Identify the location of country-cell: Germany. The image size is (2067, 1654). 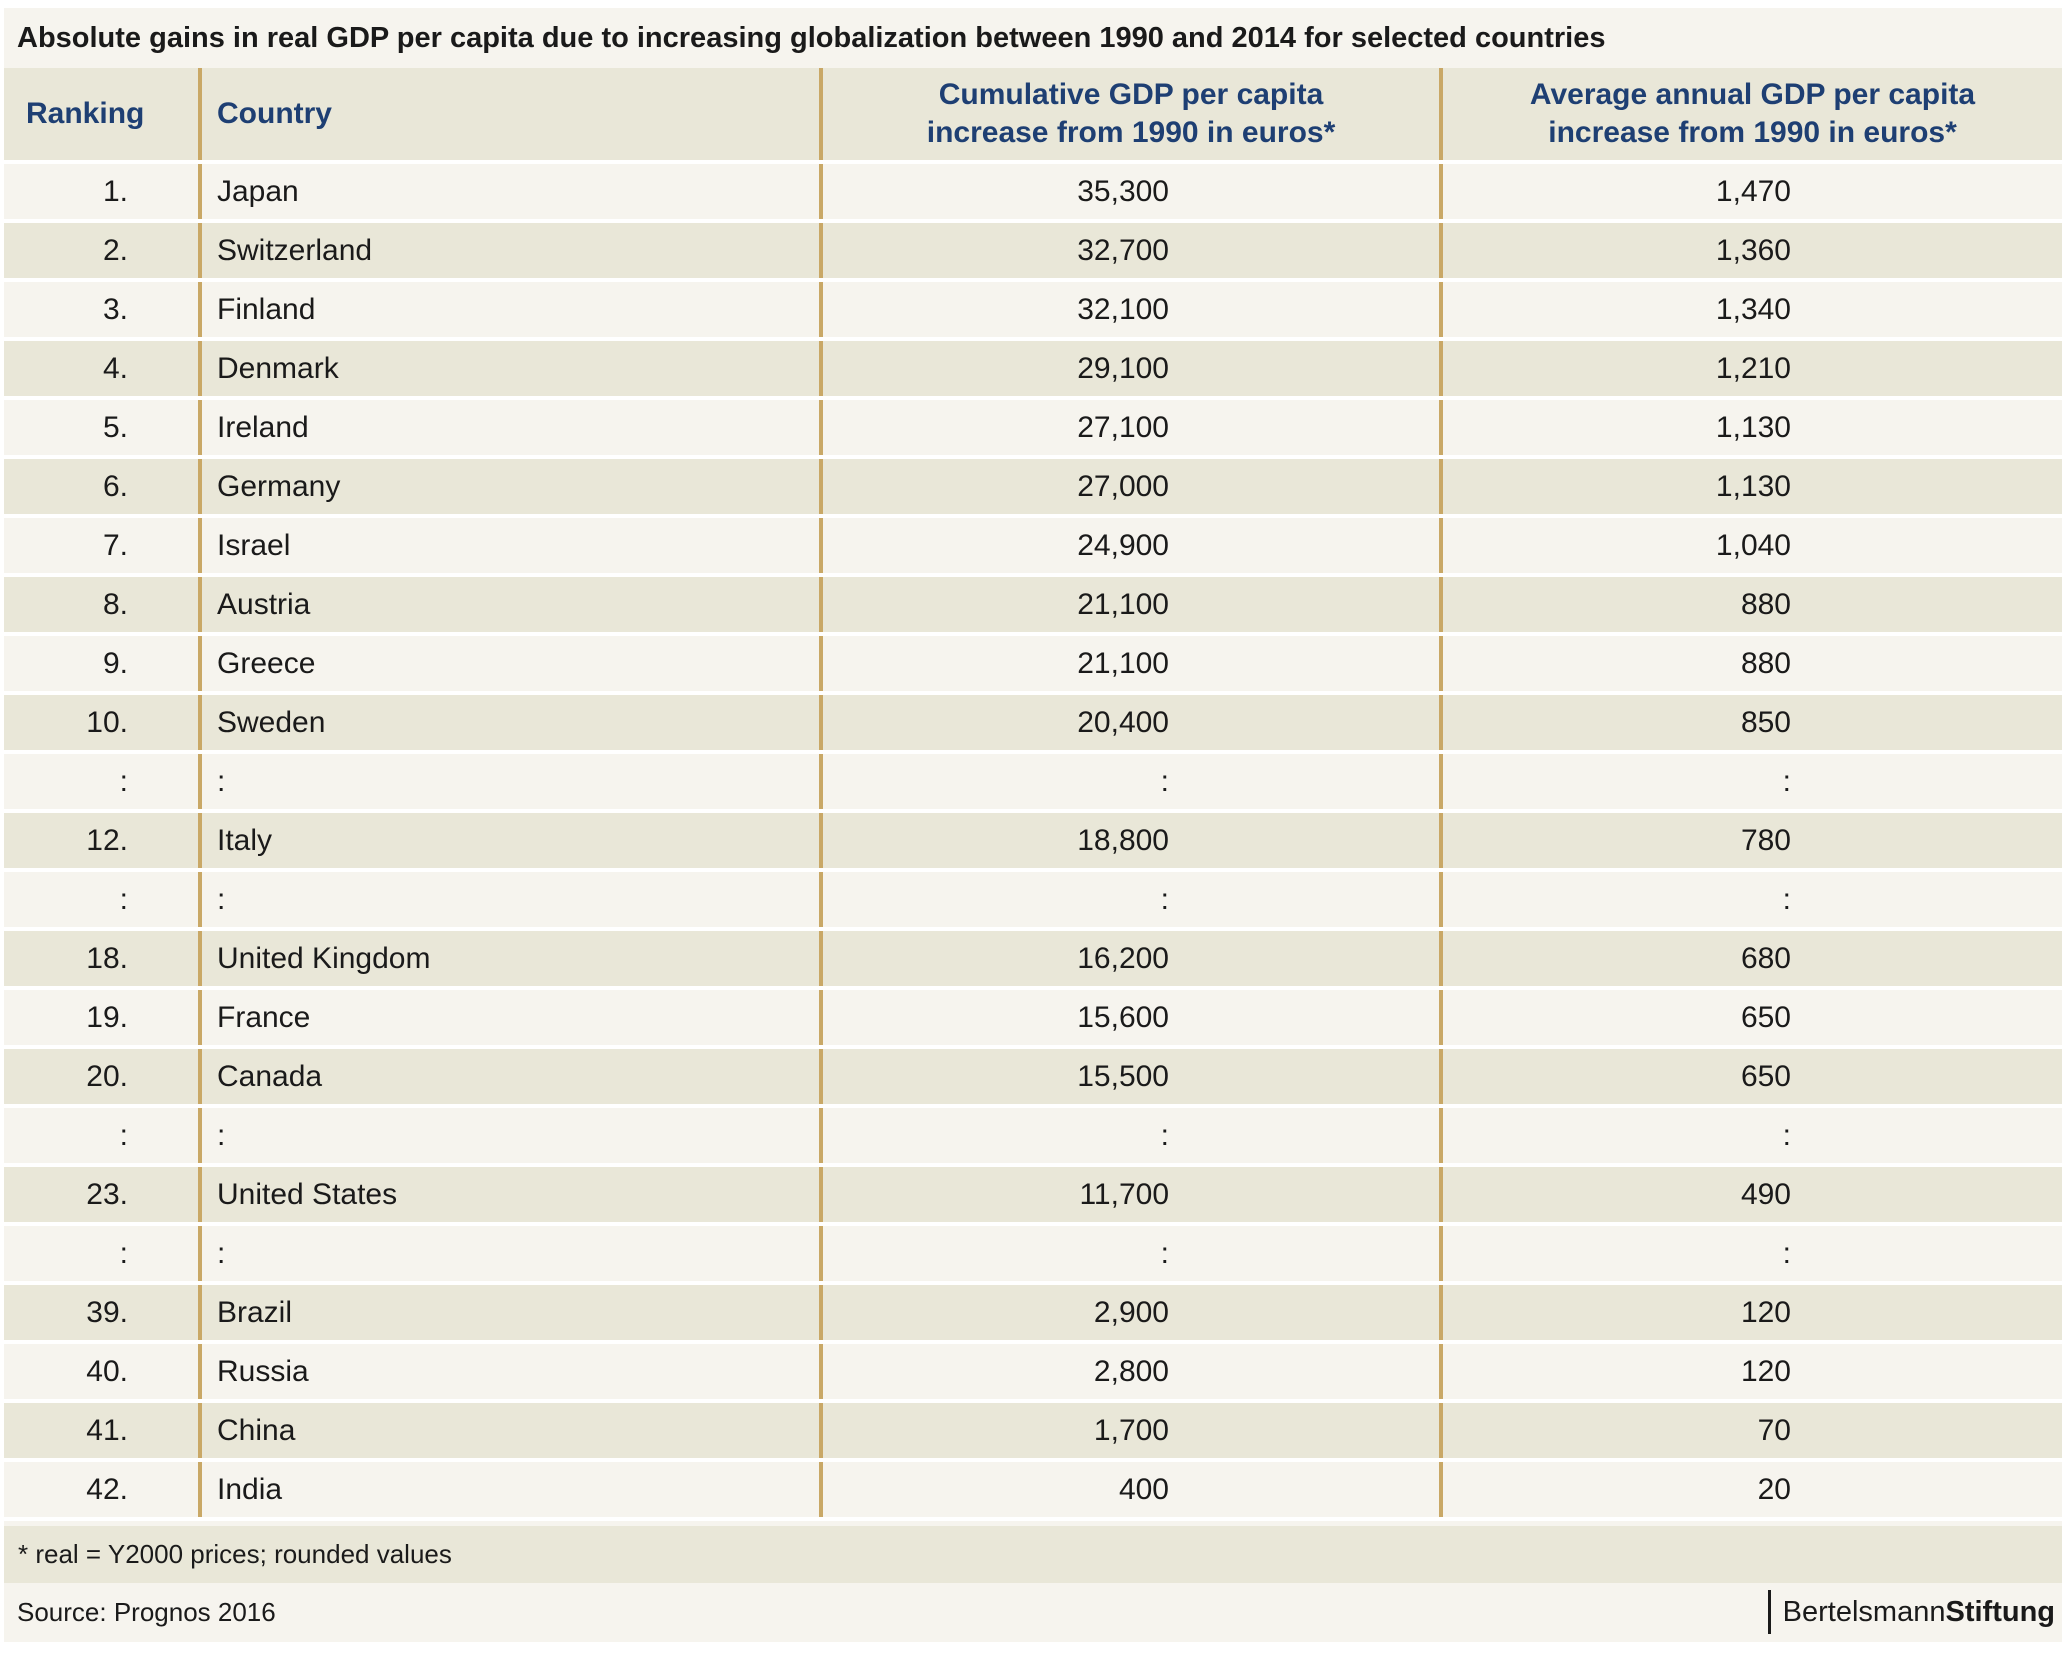
(509, 487).